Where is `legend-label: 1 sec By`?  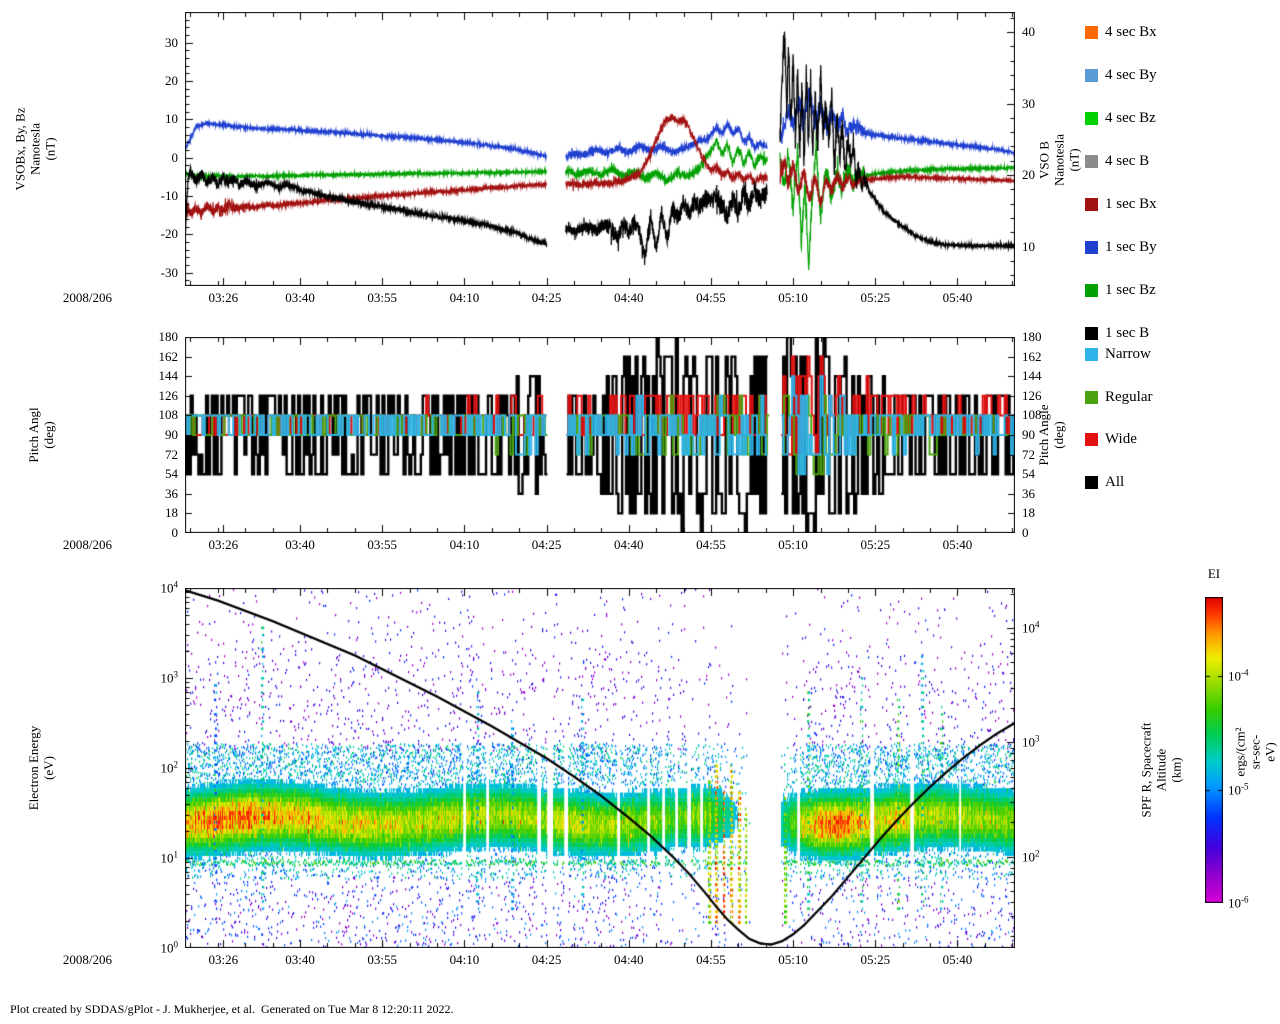 legend-label: 1 sec By is located at coordinates (1131, 247).